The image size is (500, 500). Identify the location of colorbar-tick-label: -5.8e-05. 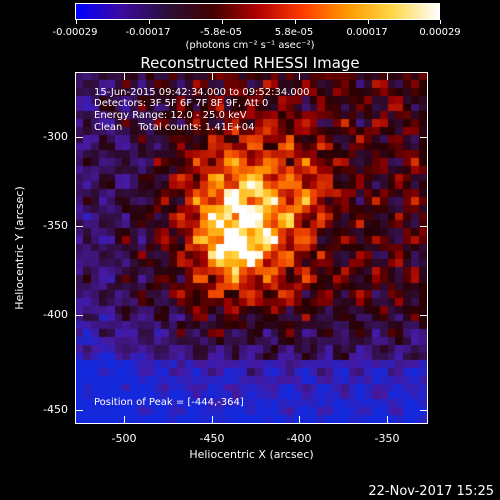
(221, 32).